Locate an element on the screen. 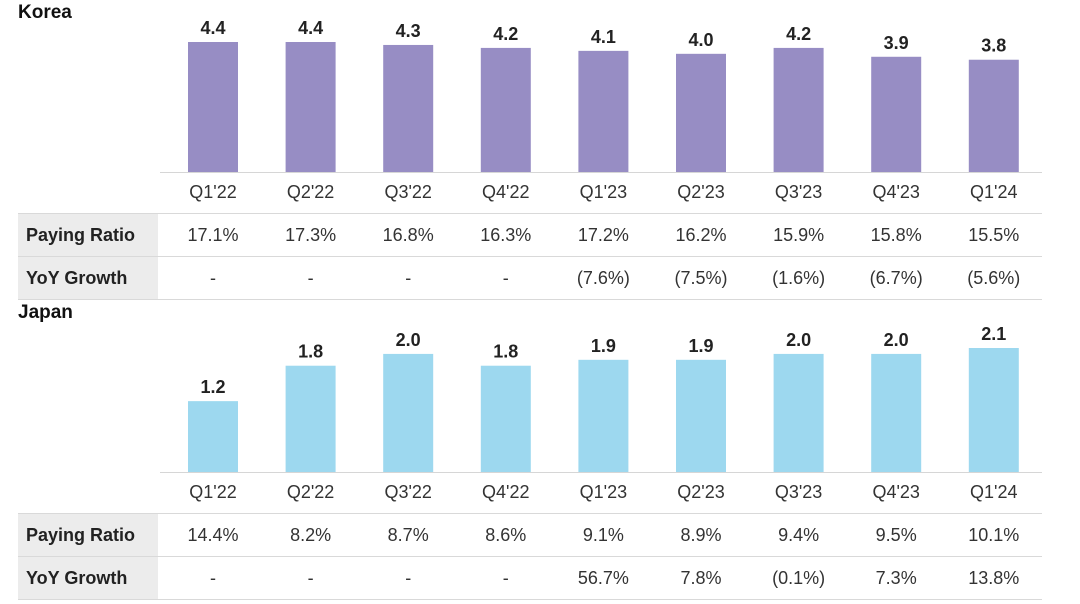  table-cell: (0.1%) is located at coordinates (799, 577).